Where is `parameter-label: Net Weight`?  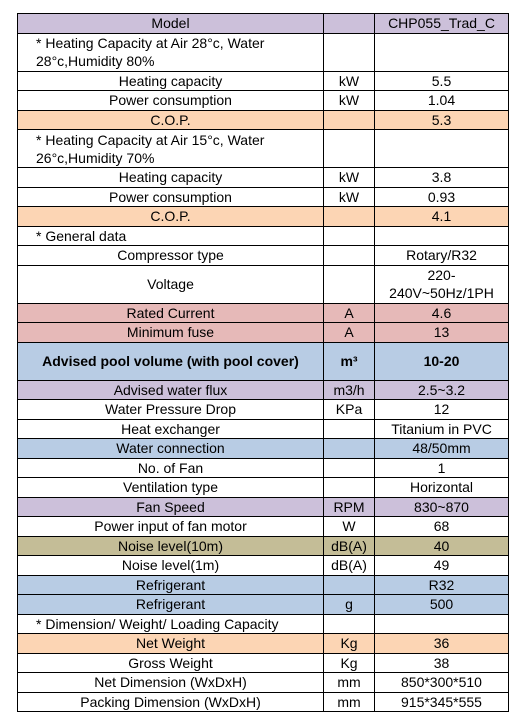
parameter-label: Net Weight is located at coordinates (170, 643).